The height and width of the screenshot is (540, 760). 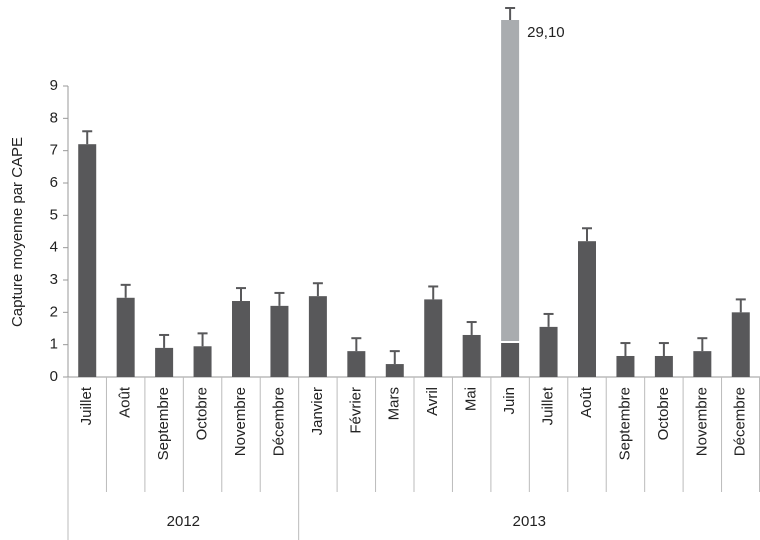 What do you see at coordinates (54, 182) in the screenshot?
I see `y-tick-label: 6` at bounding box center [54, 182].